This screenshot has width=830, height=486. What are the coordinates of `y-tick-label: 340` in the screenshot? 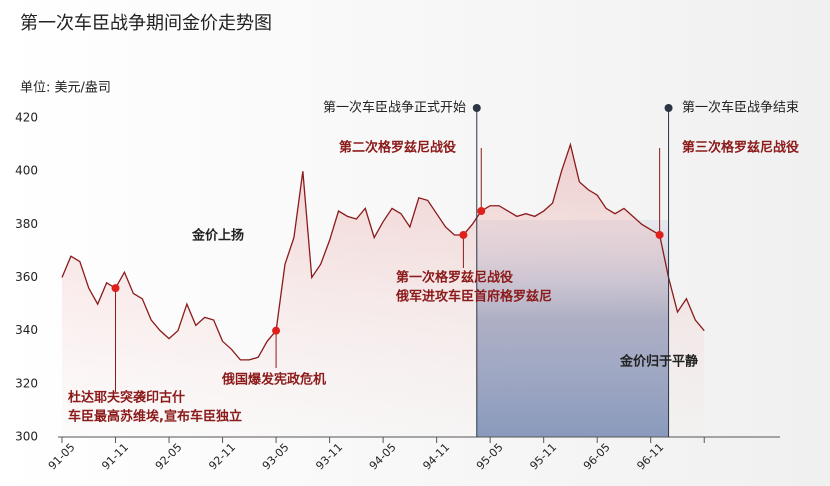 It's located at (26, 330).